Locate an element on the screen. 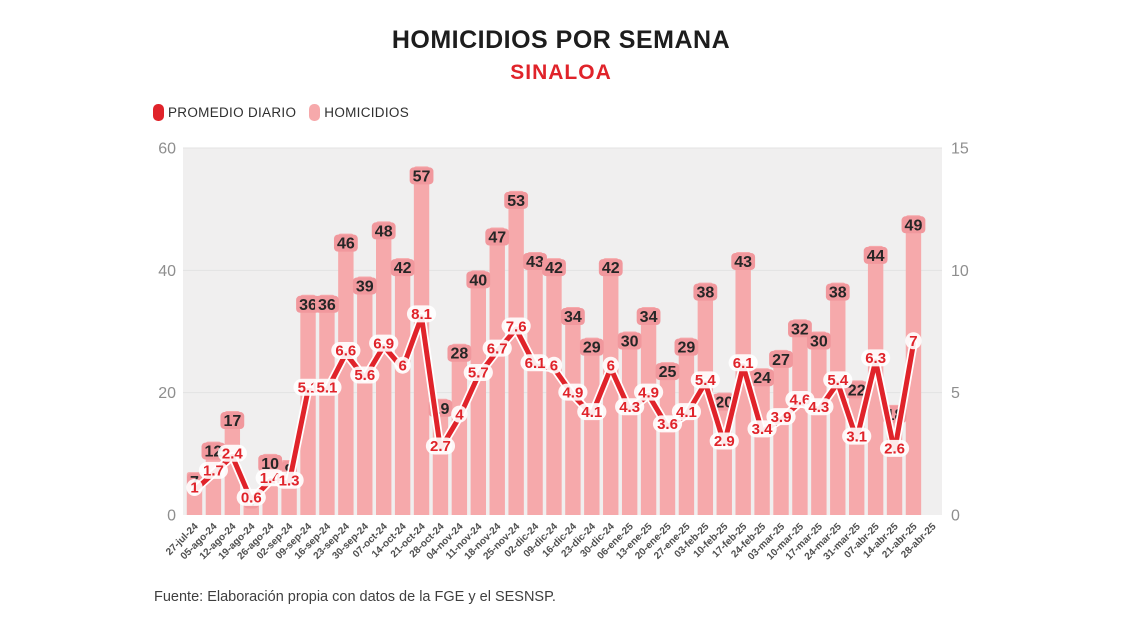 This screenshot has height=630, width=1122. legend-label-promedio-diario: PROMEDIO DIARIO is located at coordinates (232, 112).